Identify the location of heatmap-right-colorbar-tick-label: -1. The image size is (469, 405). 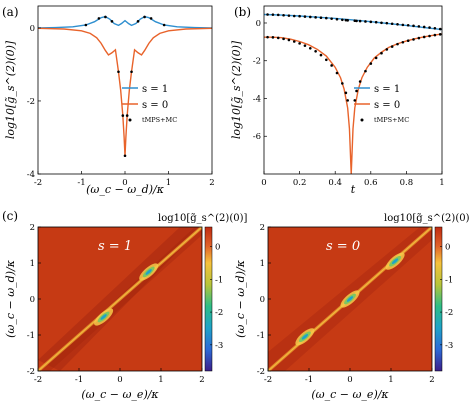
(449, 280).